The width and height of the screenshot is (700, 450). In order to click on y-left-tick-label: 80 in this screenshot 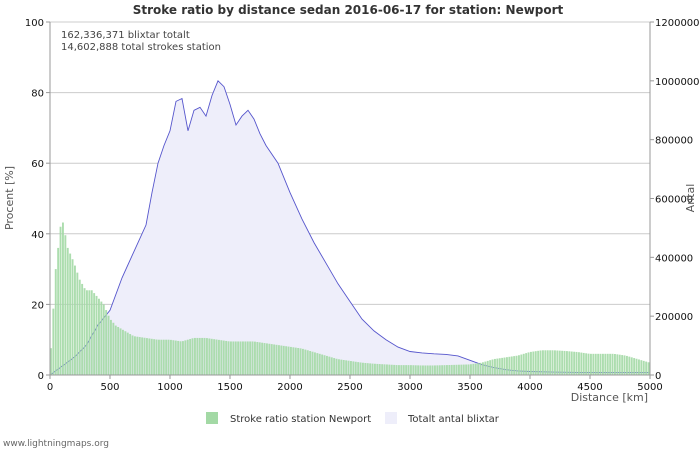, I will do `click(37, 94)`.